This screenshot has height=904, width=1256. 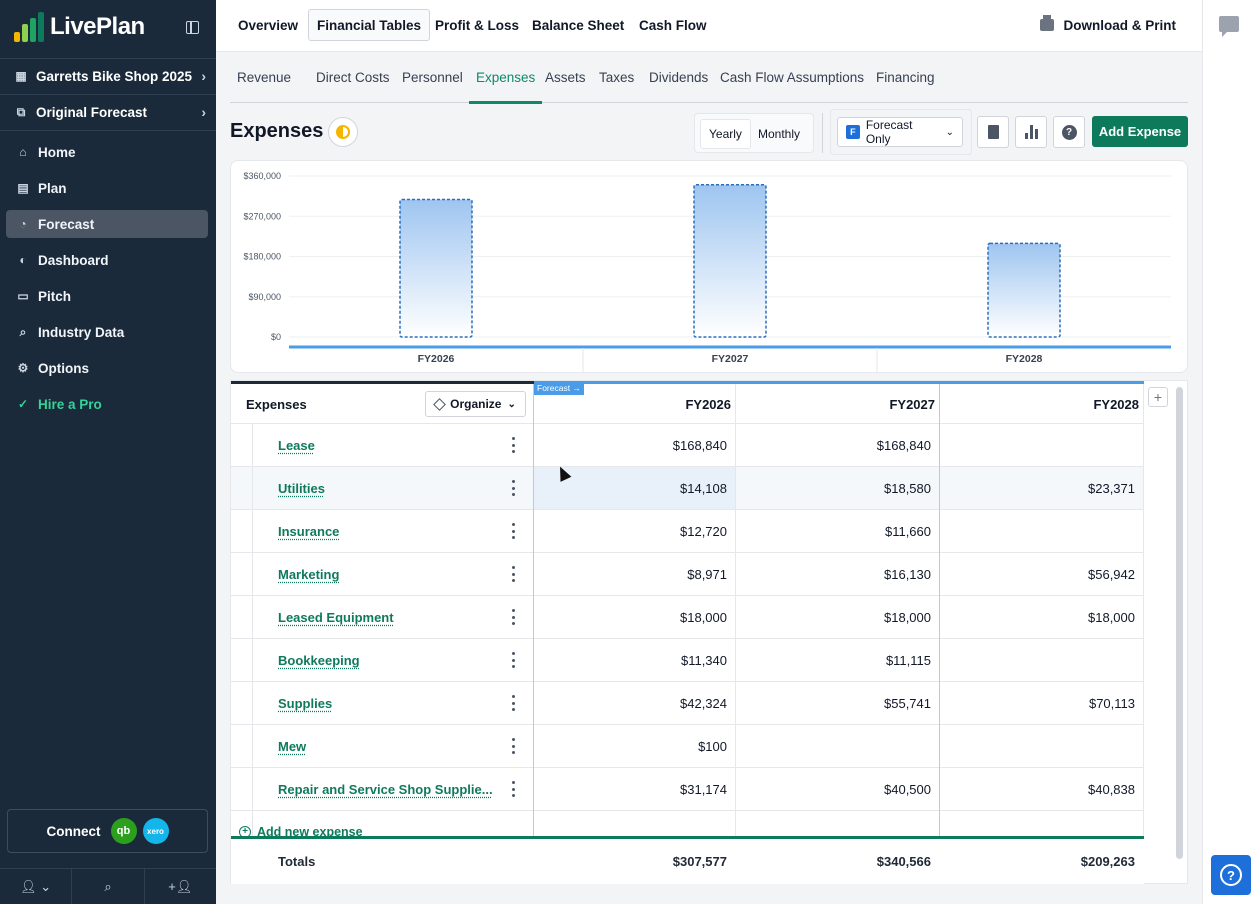 What do you see at coordinates (475, 404) in the screenshot?
I see `organize-button: Organize ⌄` at bounding box center [475, 404].